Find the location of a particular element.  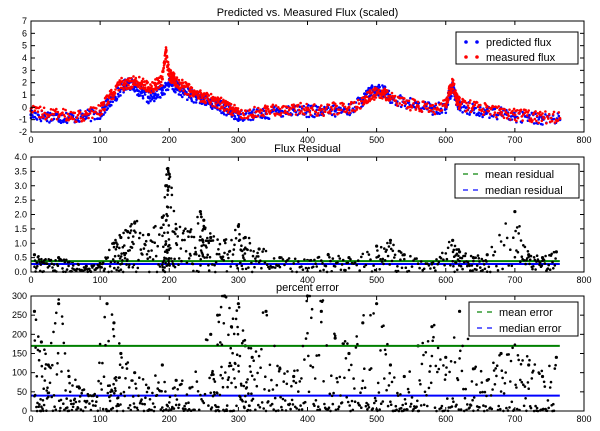

y-tick-label: 3.0 is located at coordinates (20, 186).